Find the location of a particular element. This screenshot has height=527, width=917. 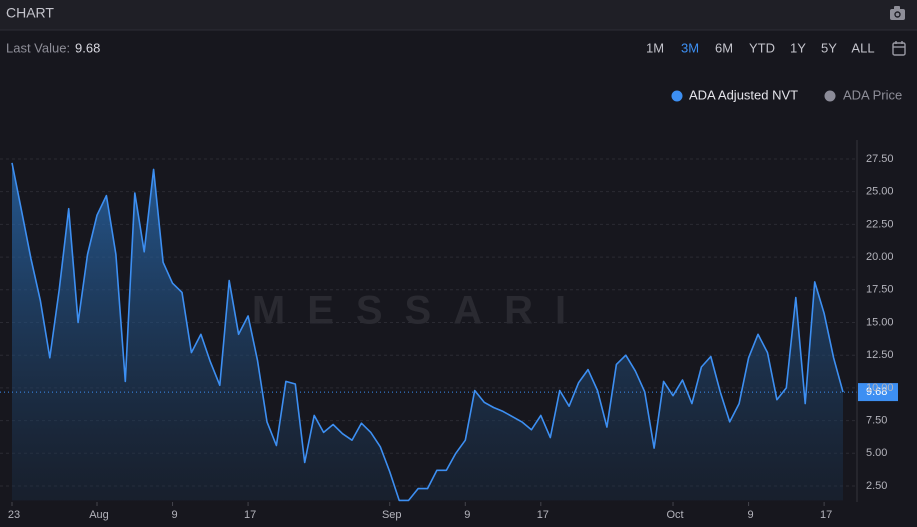

y-tick-label: 7.50 is located at coordinates (876, 421).